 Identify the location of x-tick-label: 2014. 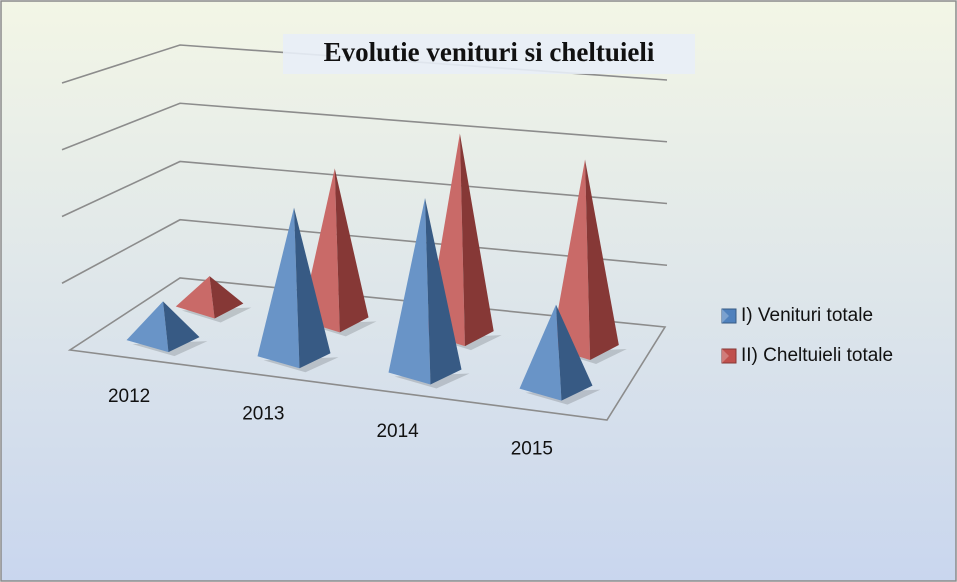
(397, 431).